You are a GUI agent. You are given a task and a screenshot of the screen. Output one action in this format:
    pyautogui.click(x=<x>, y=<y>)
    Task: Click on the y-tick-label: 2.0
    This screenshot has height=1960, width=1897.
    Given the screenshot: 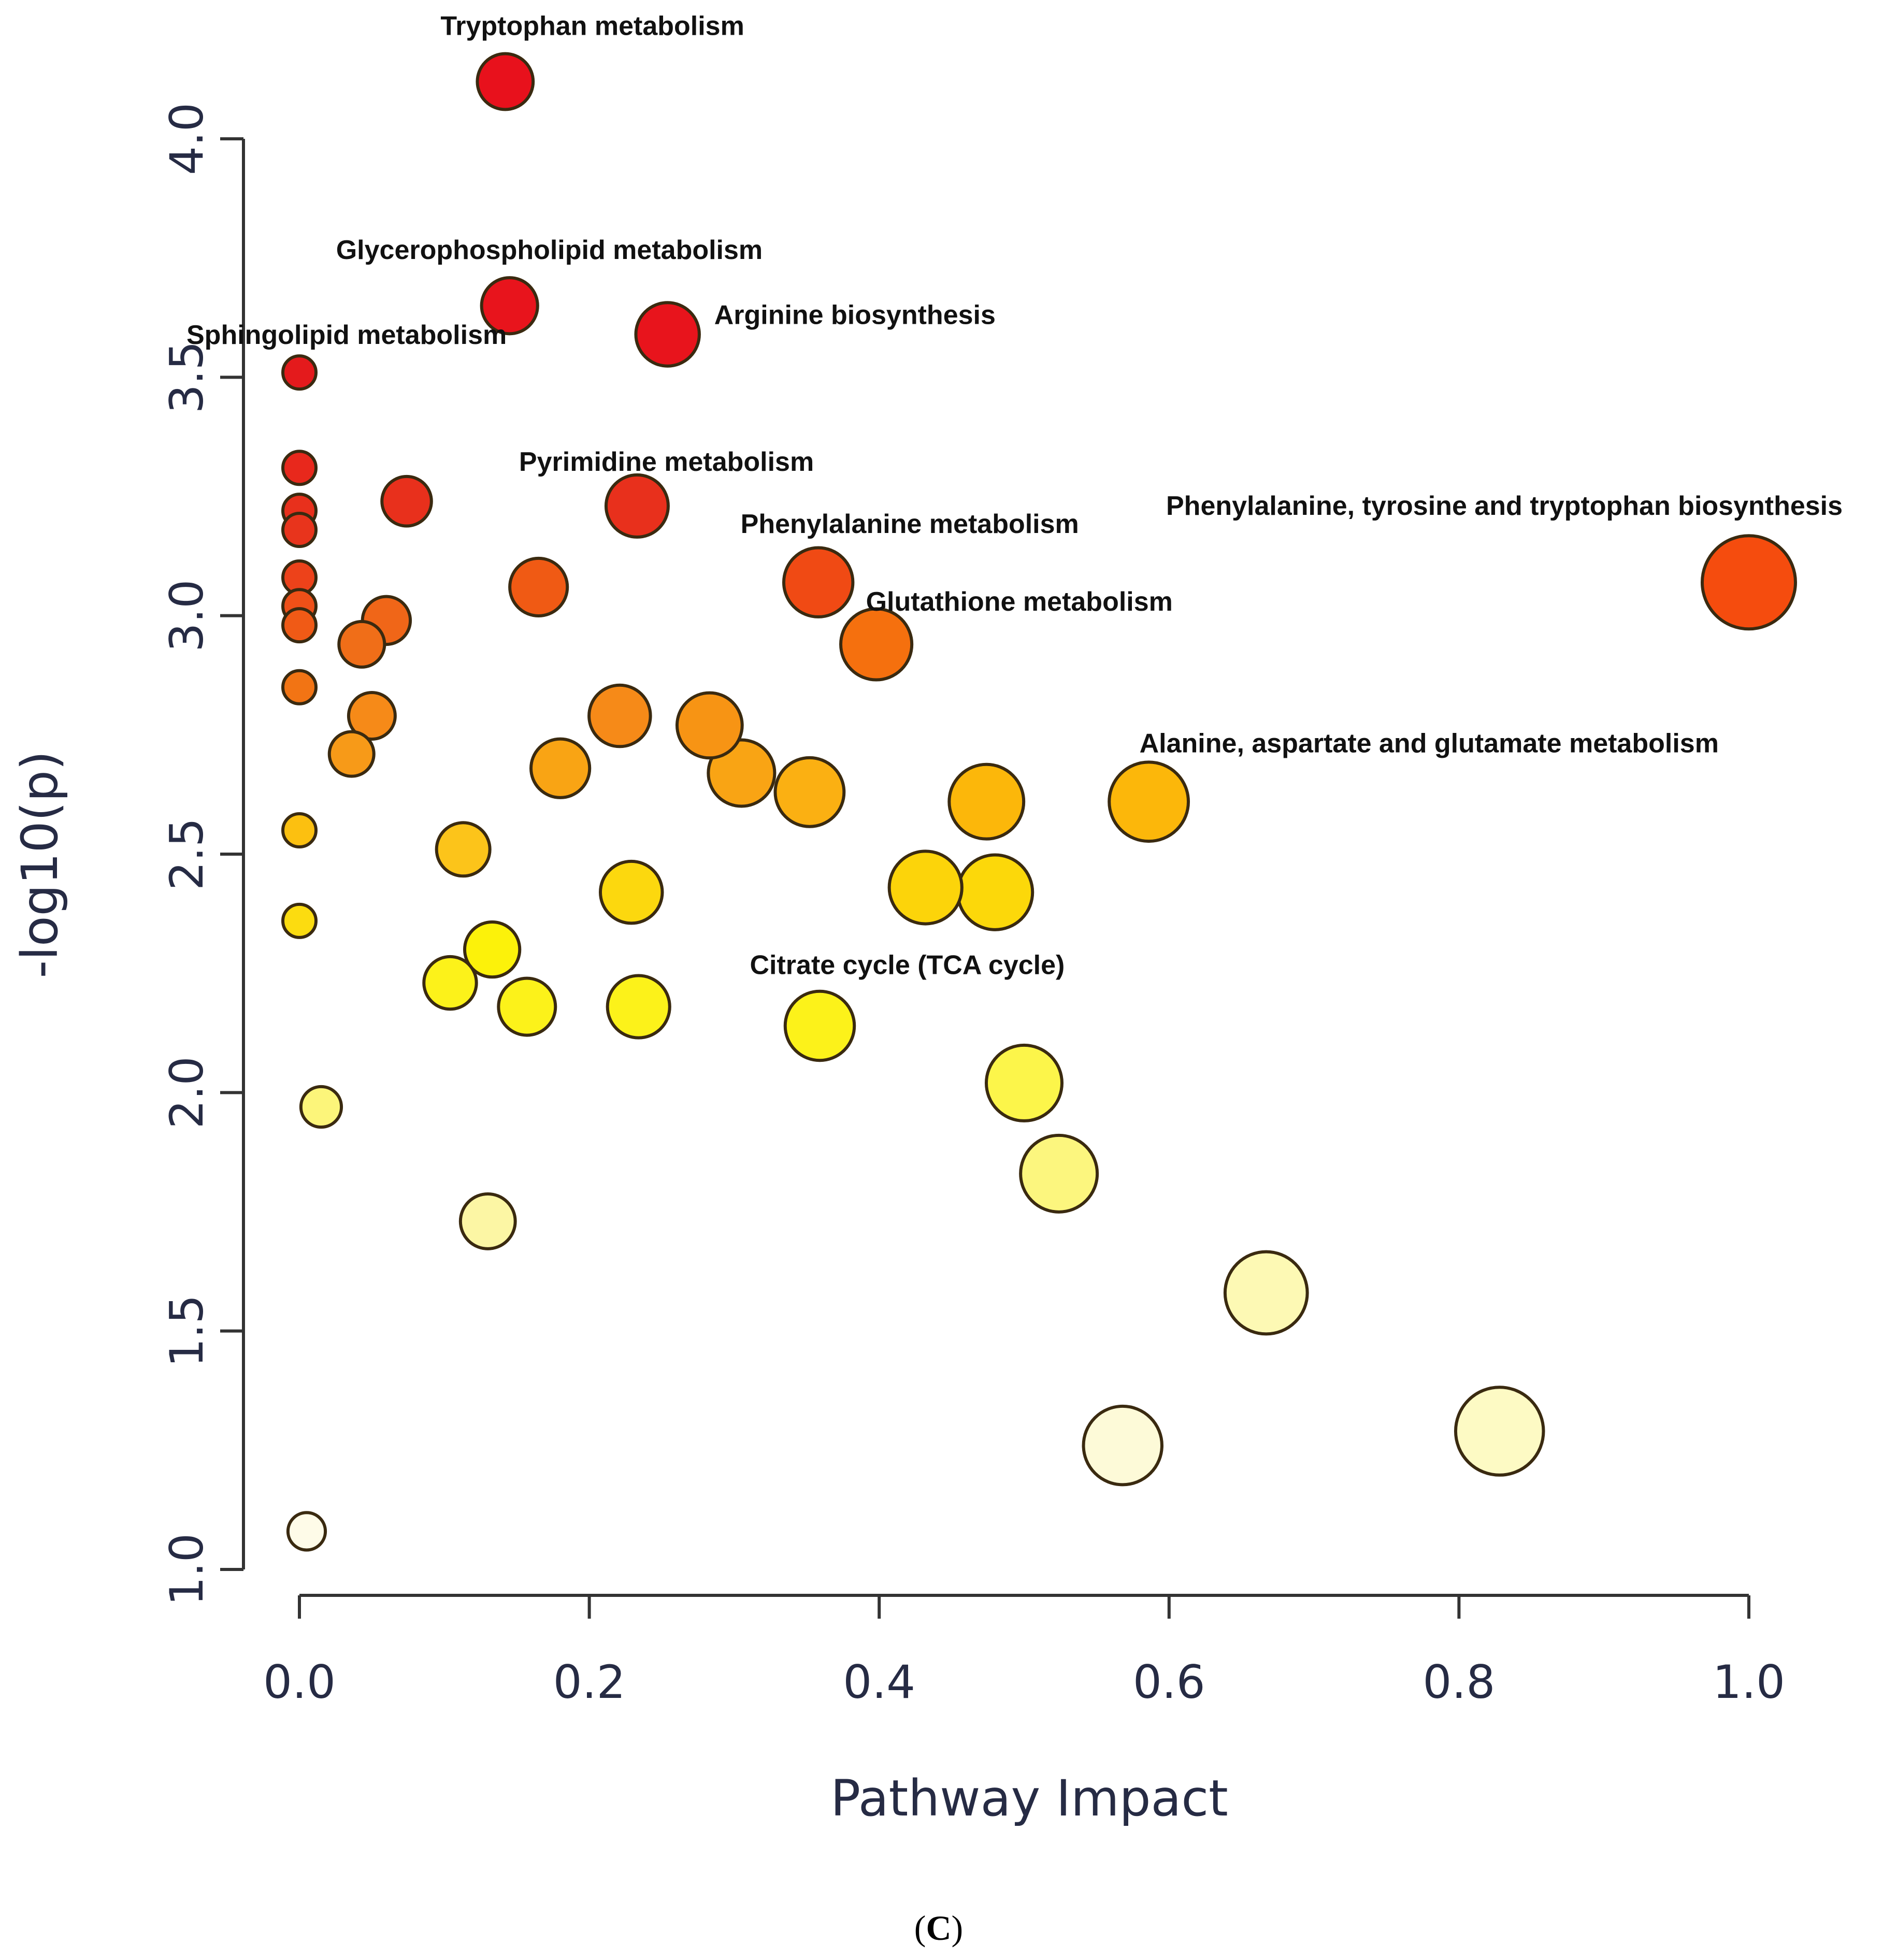 What is the action you would take?
    pyautogui.click(x=187, y=1092)
    